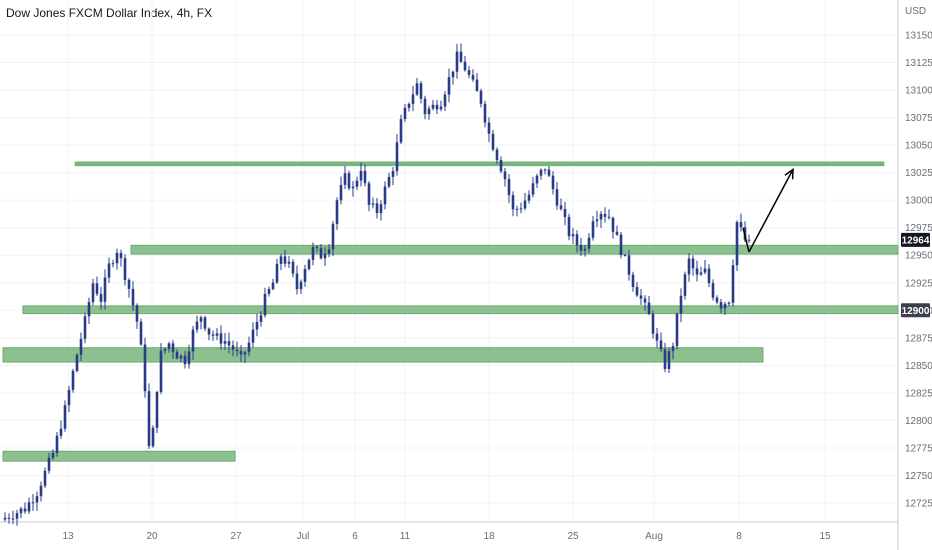  What do you see at coordinates (918, 256) in the screenshot?
I see `y-tick-label: 12950` at bounding box center [918, 256].